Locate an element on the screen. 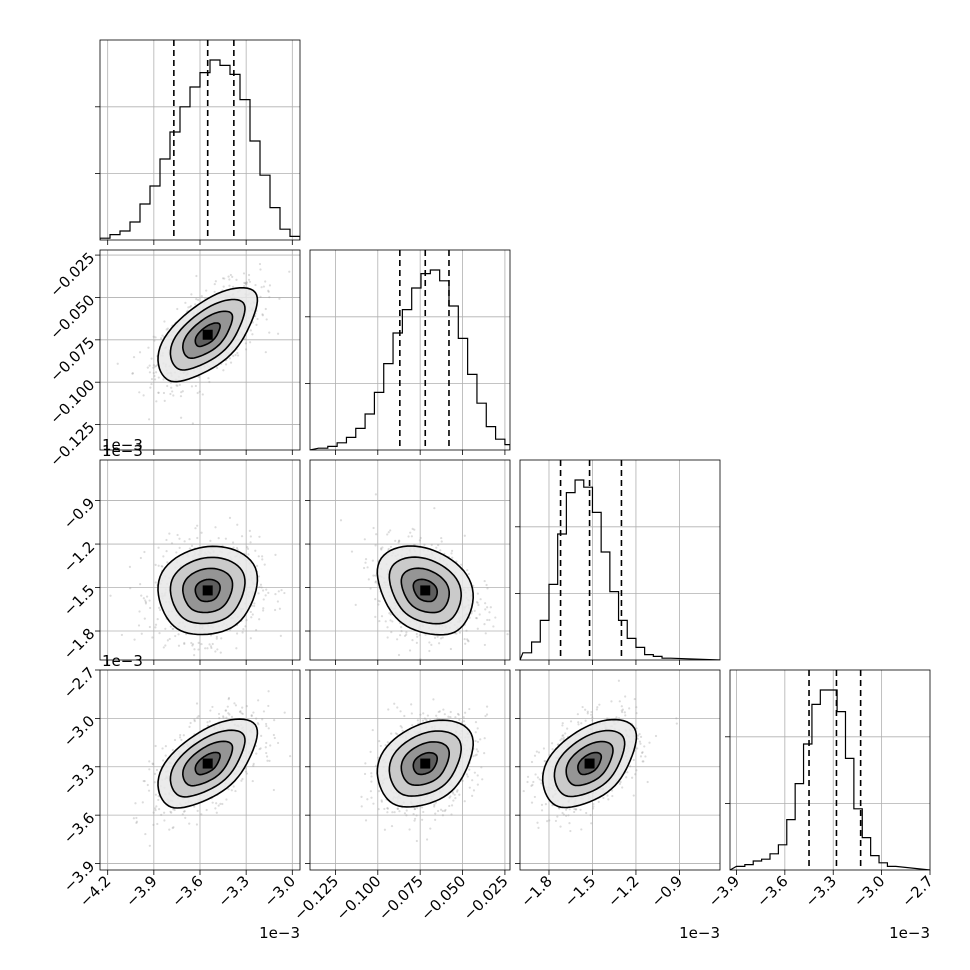  x-tick-label: −0.025 is located at coordinates (486, 898).